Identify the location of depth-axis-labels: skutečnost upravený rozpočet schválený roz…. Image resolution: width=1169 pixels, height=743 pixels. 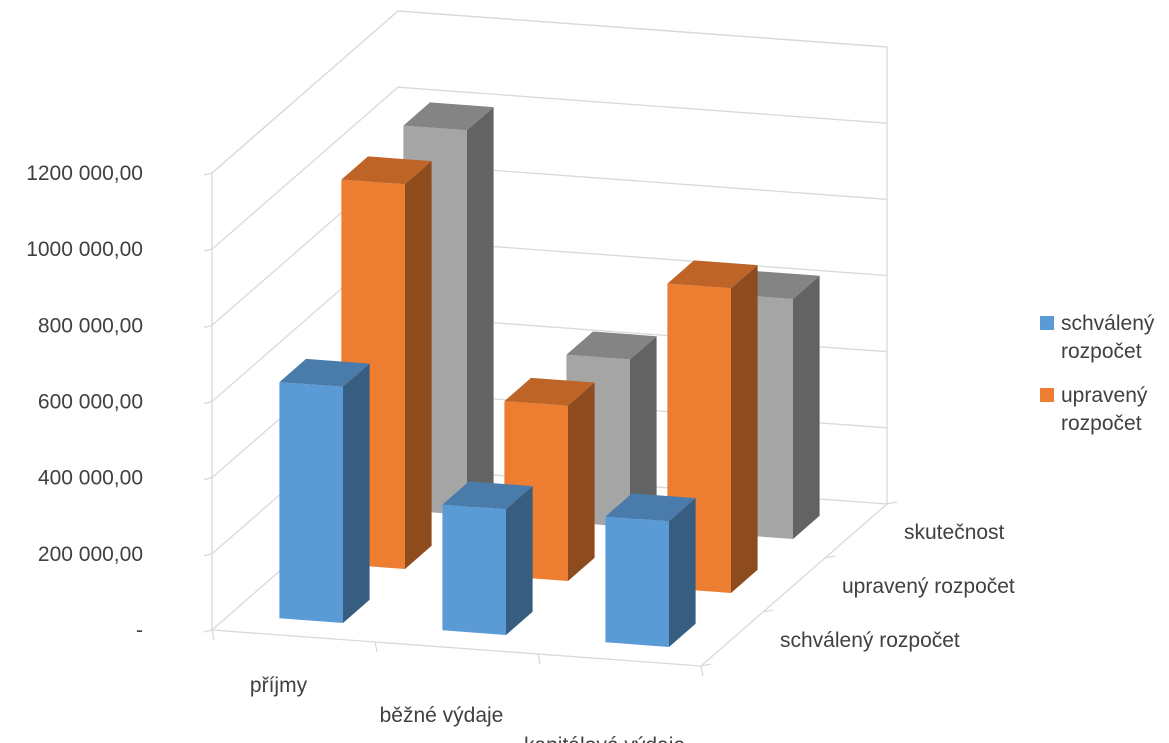
(897, 586).